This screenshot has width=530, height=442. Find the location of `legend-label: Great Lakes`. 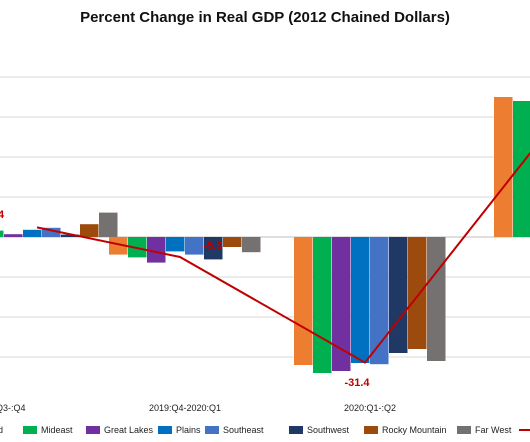

legend-label: Great Lakes is located at coordinates (129, 430).